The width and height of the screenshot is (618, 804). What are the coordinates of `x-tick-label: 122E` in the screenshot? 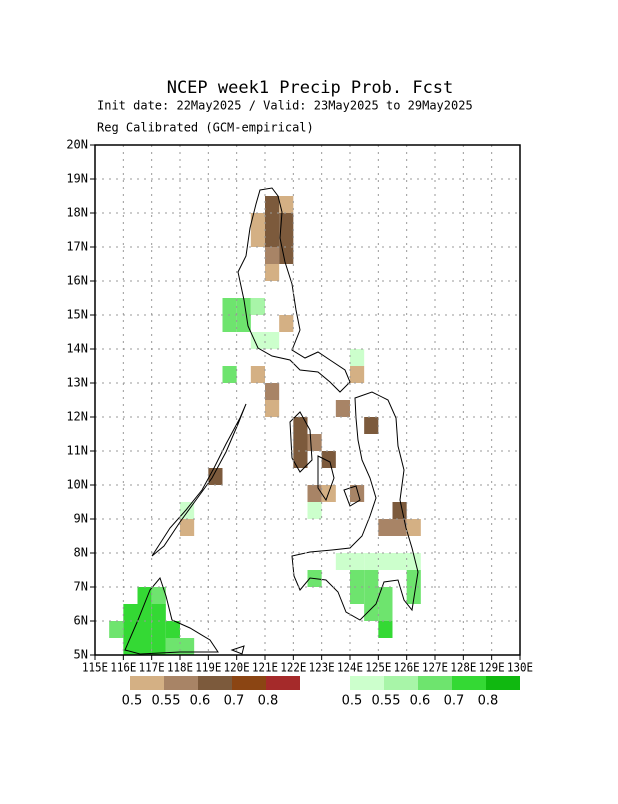 It's located at (293, 668).